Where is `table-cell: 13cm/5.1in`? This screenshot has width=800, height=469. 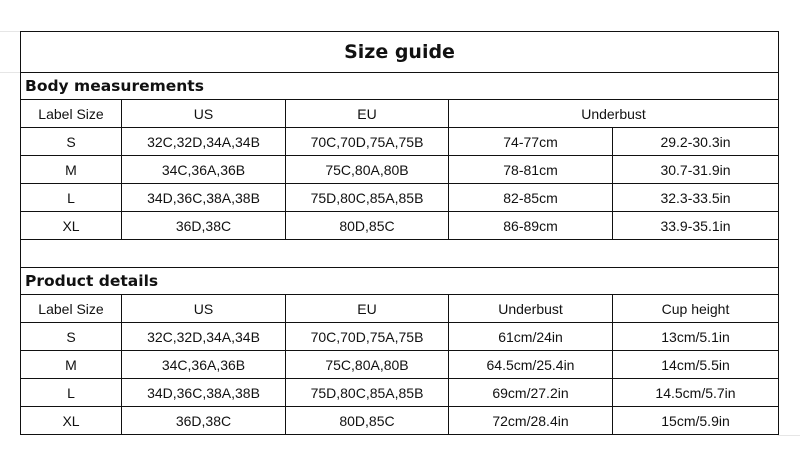
table-cell: 13cm/5.1in is located at coordinates (695, 336).